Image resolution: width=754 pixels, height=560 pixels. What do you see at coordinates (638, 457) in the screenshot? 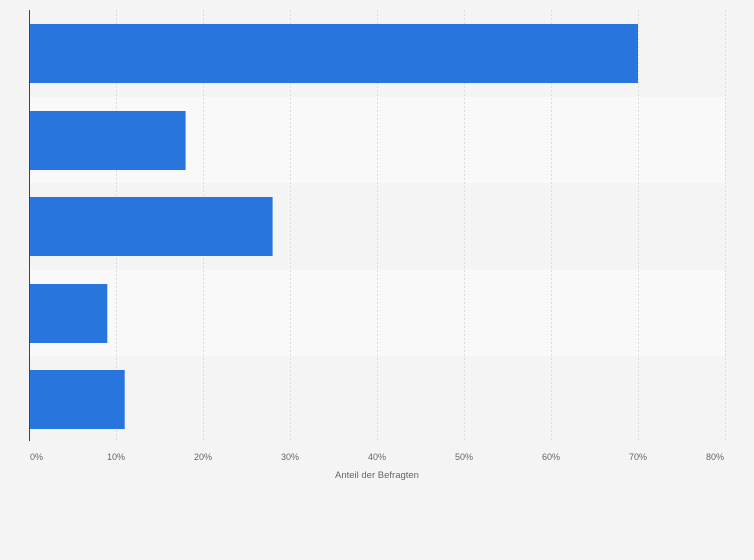
I see `x-tick-label: 70%` at bounding box center [638, 457].